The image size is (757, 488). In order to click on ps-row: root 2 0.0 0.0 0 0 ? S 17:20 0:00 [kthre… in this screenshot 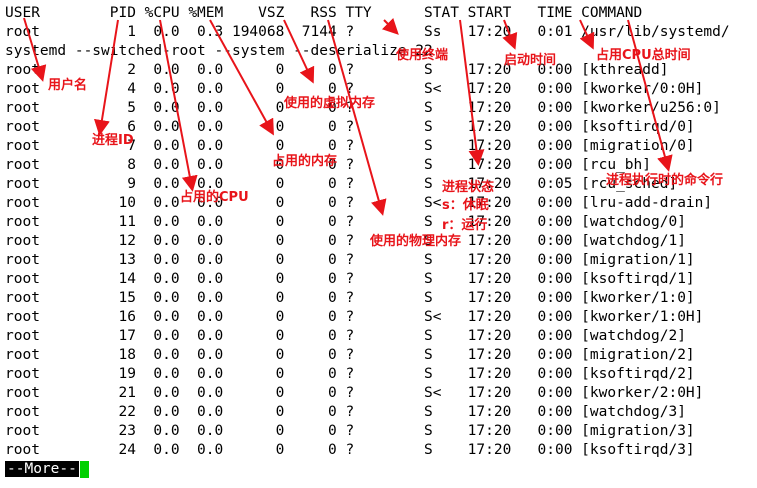, I will do `click(337, 70)`.